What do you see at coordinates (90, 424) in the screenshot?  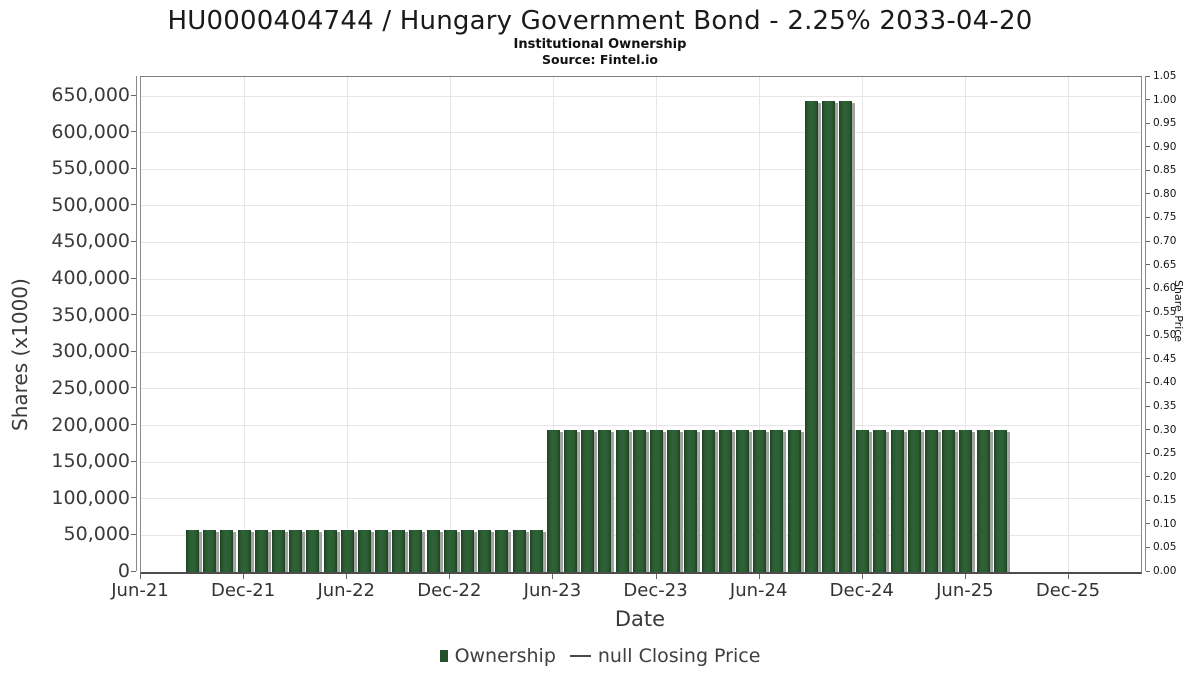 I see `y-tick-label-left: 200,000` at bounding box center [90, 424].